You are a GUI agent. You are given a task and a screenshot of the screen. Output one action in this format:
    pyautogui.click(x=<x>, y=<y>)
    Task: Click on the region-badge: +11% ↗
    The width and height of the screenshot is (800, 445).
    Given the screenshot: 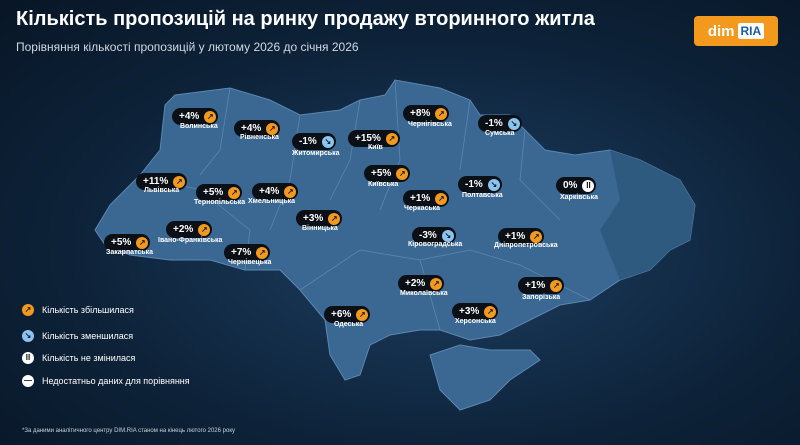 What is the action you would take?
    pyautogui.click(x=162, y=181)
    